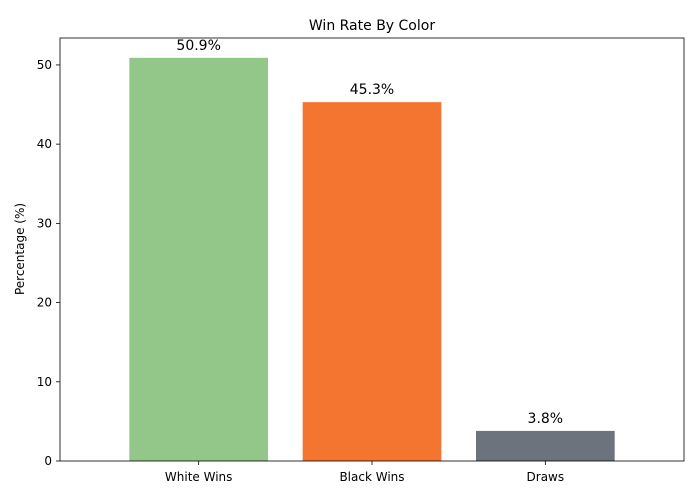  What do you see at coordinates (44, 382) in the screenshot?
I see `y-tick-label: 10` at bounding box center [44, 382].